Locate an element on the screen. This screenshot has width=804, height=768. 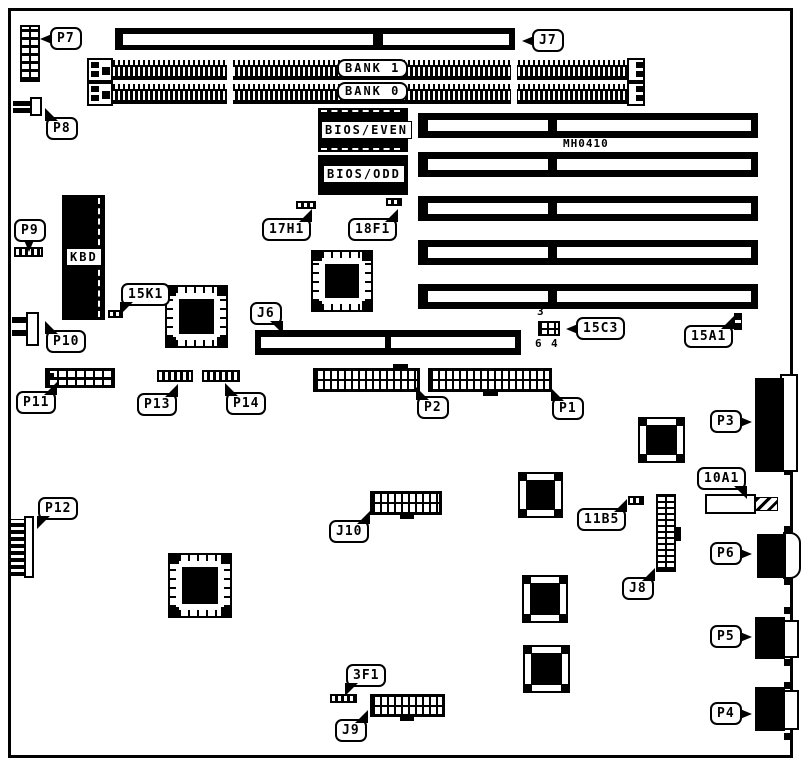
connector-p5 is located at coordinates (770, 638).